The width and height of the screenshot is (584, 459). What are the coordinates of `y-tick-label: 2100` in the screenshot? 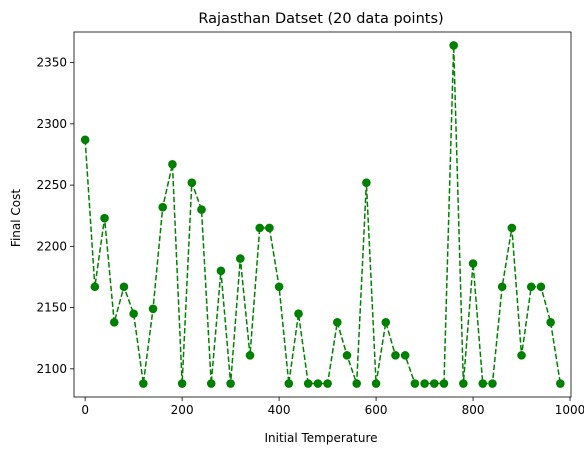 It's located at (51, 369).